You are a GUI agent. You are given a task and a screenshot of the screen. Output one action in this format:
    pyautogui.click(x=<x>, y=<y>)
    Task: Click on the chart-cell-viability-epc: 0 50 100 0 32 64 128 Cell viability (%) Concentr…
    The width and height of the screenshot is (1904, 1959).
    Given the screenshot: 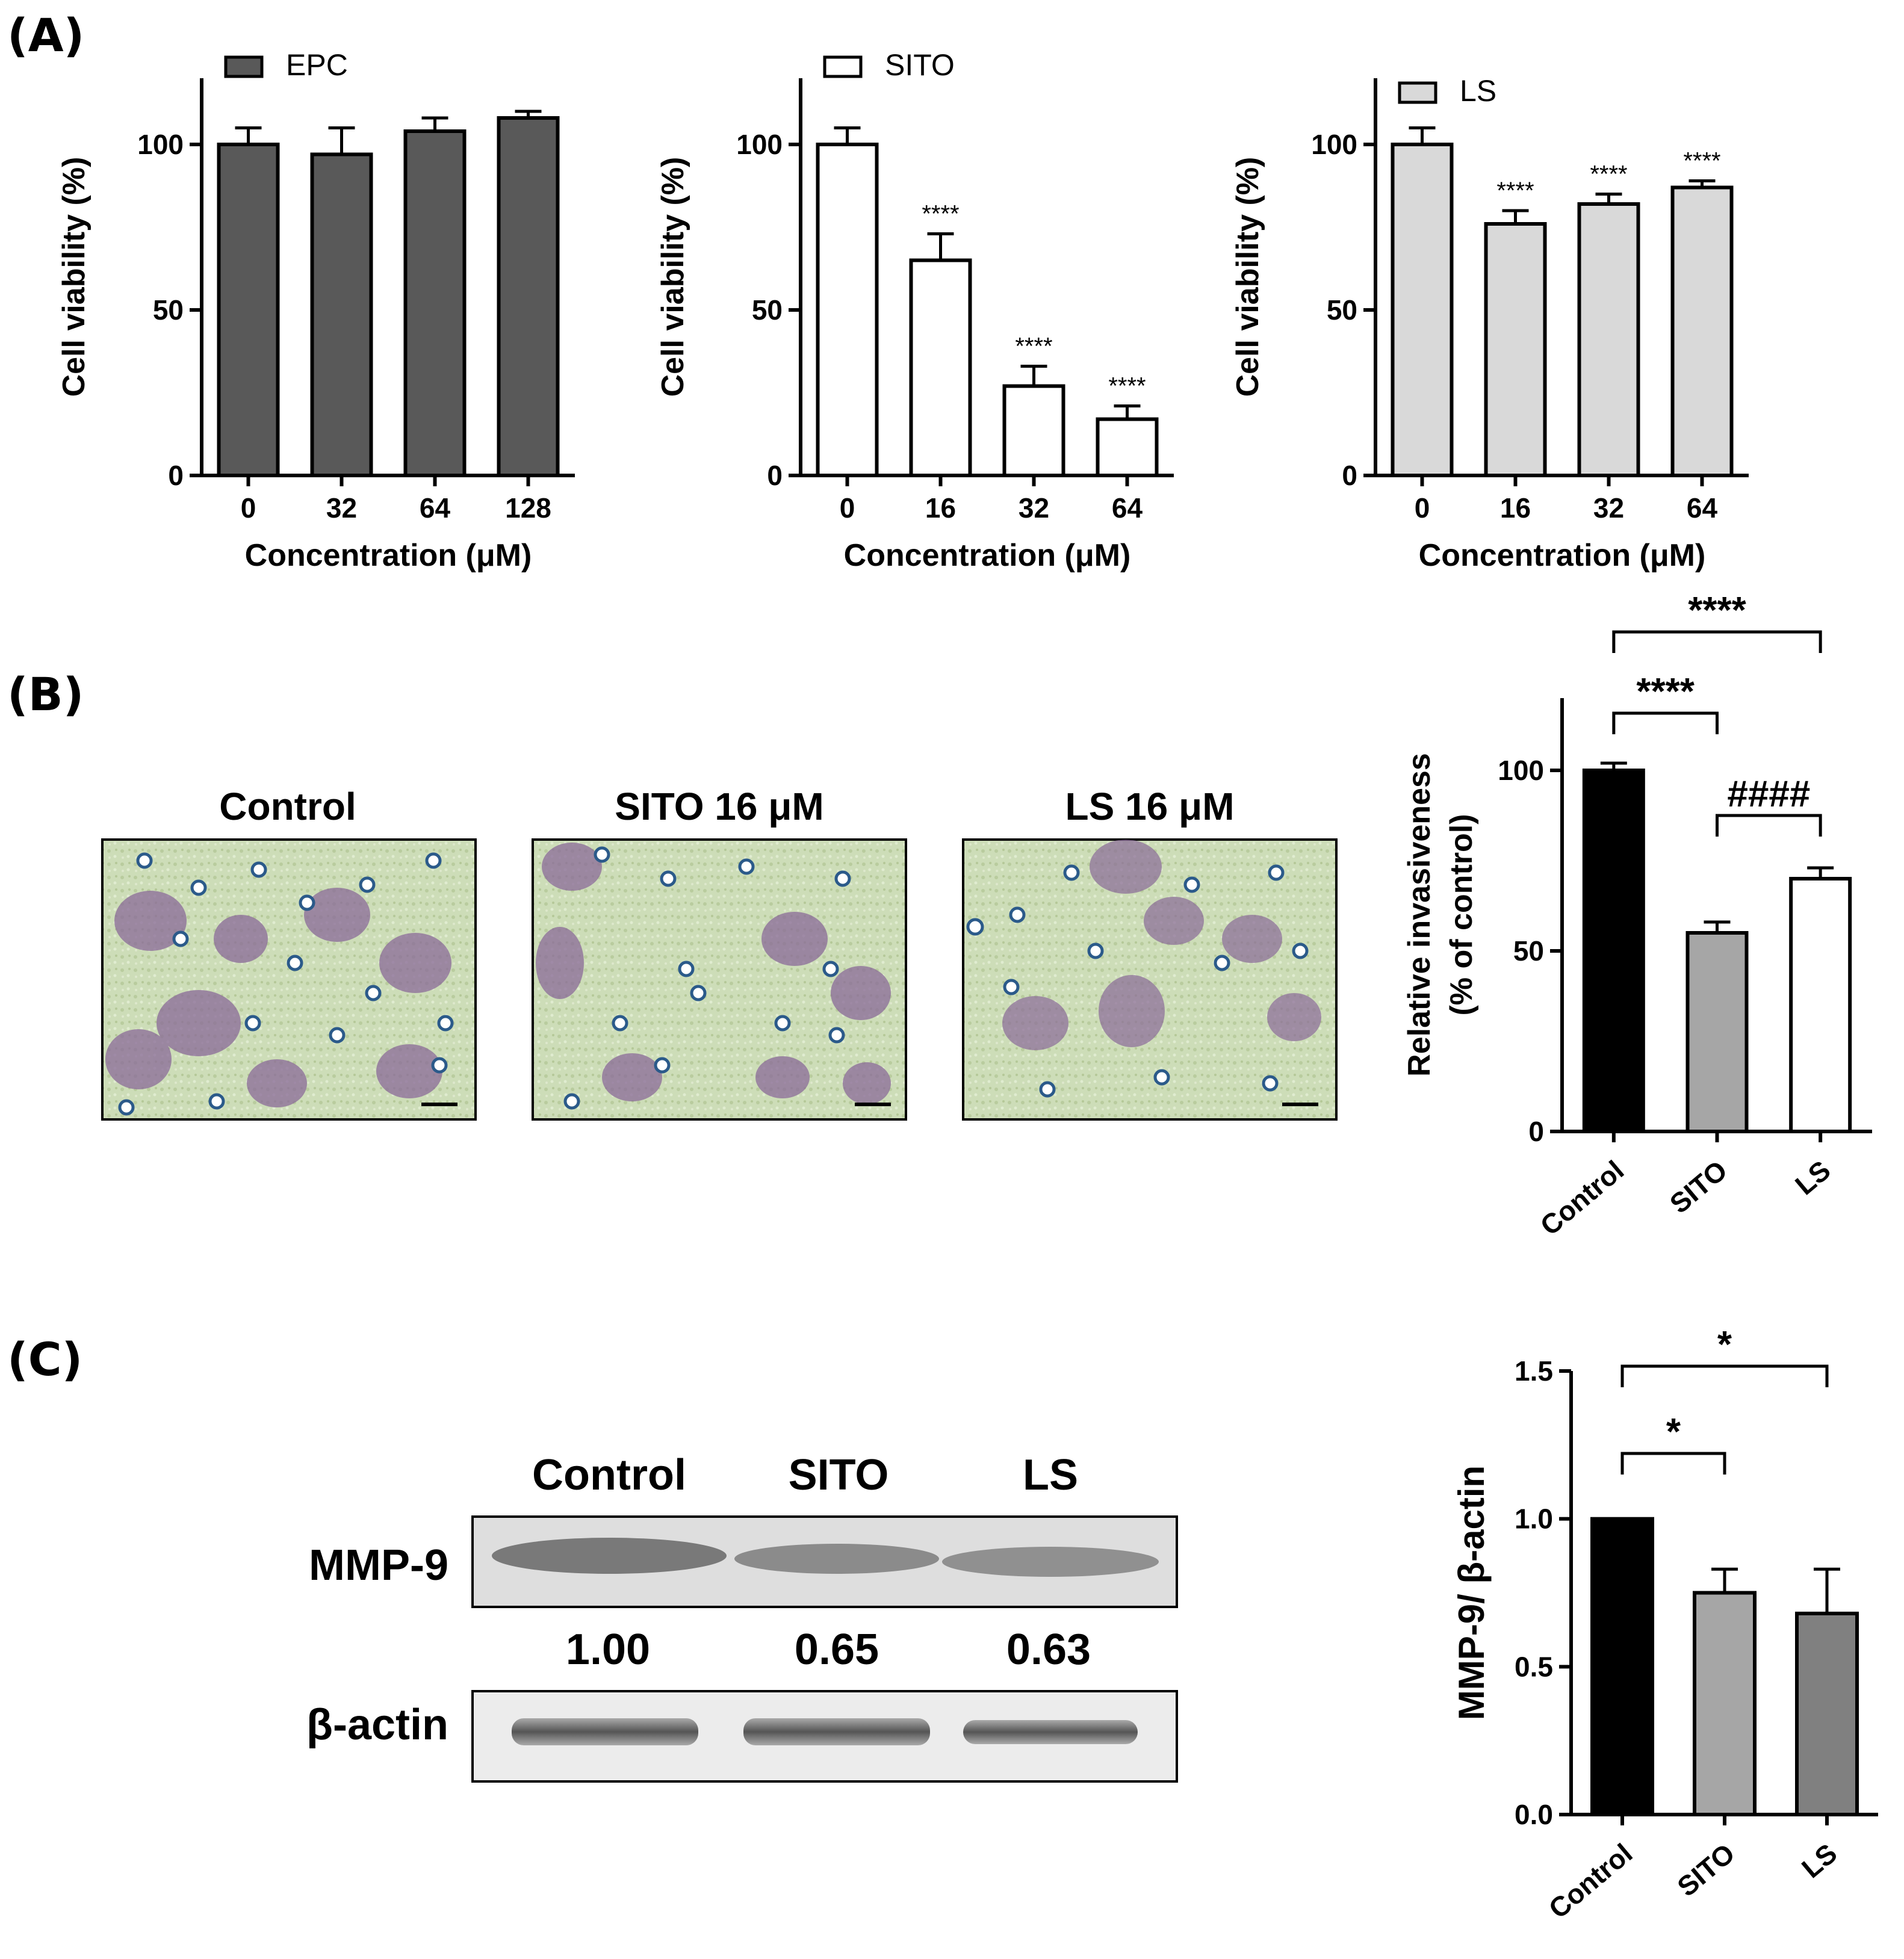 What is the action you would take?
    pyautogui.click(x=316, y=310)
    